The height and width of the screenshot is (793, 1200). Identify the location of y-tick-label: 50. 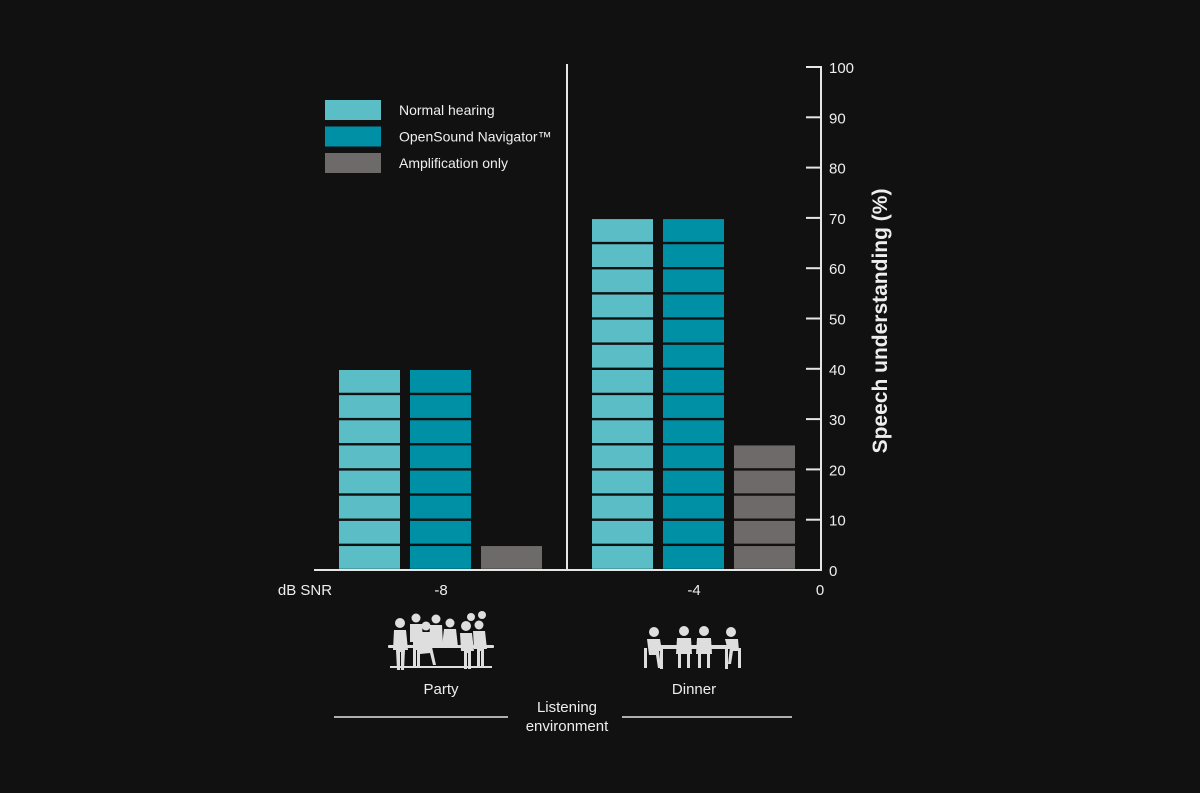
(837, 320).